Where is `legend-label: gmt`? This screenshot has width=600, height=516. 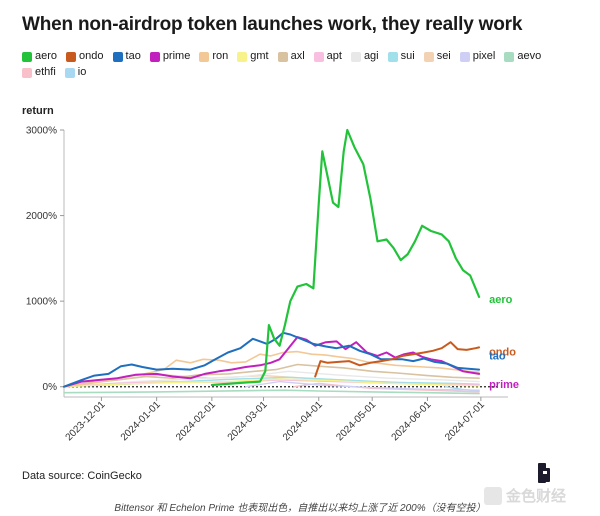
legend-label: gmt is located at coordinates (259, 56).